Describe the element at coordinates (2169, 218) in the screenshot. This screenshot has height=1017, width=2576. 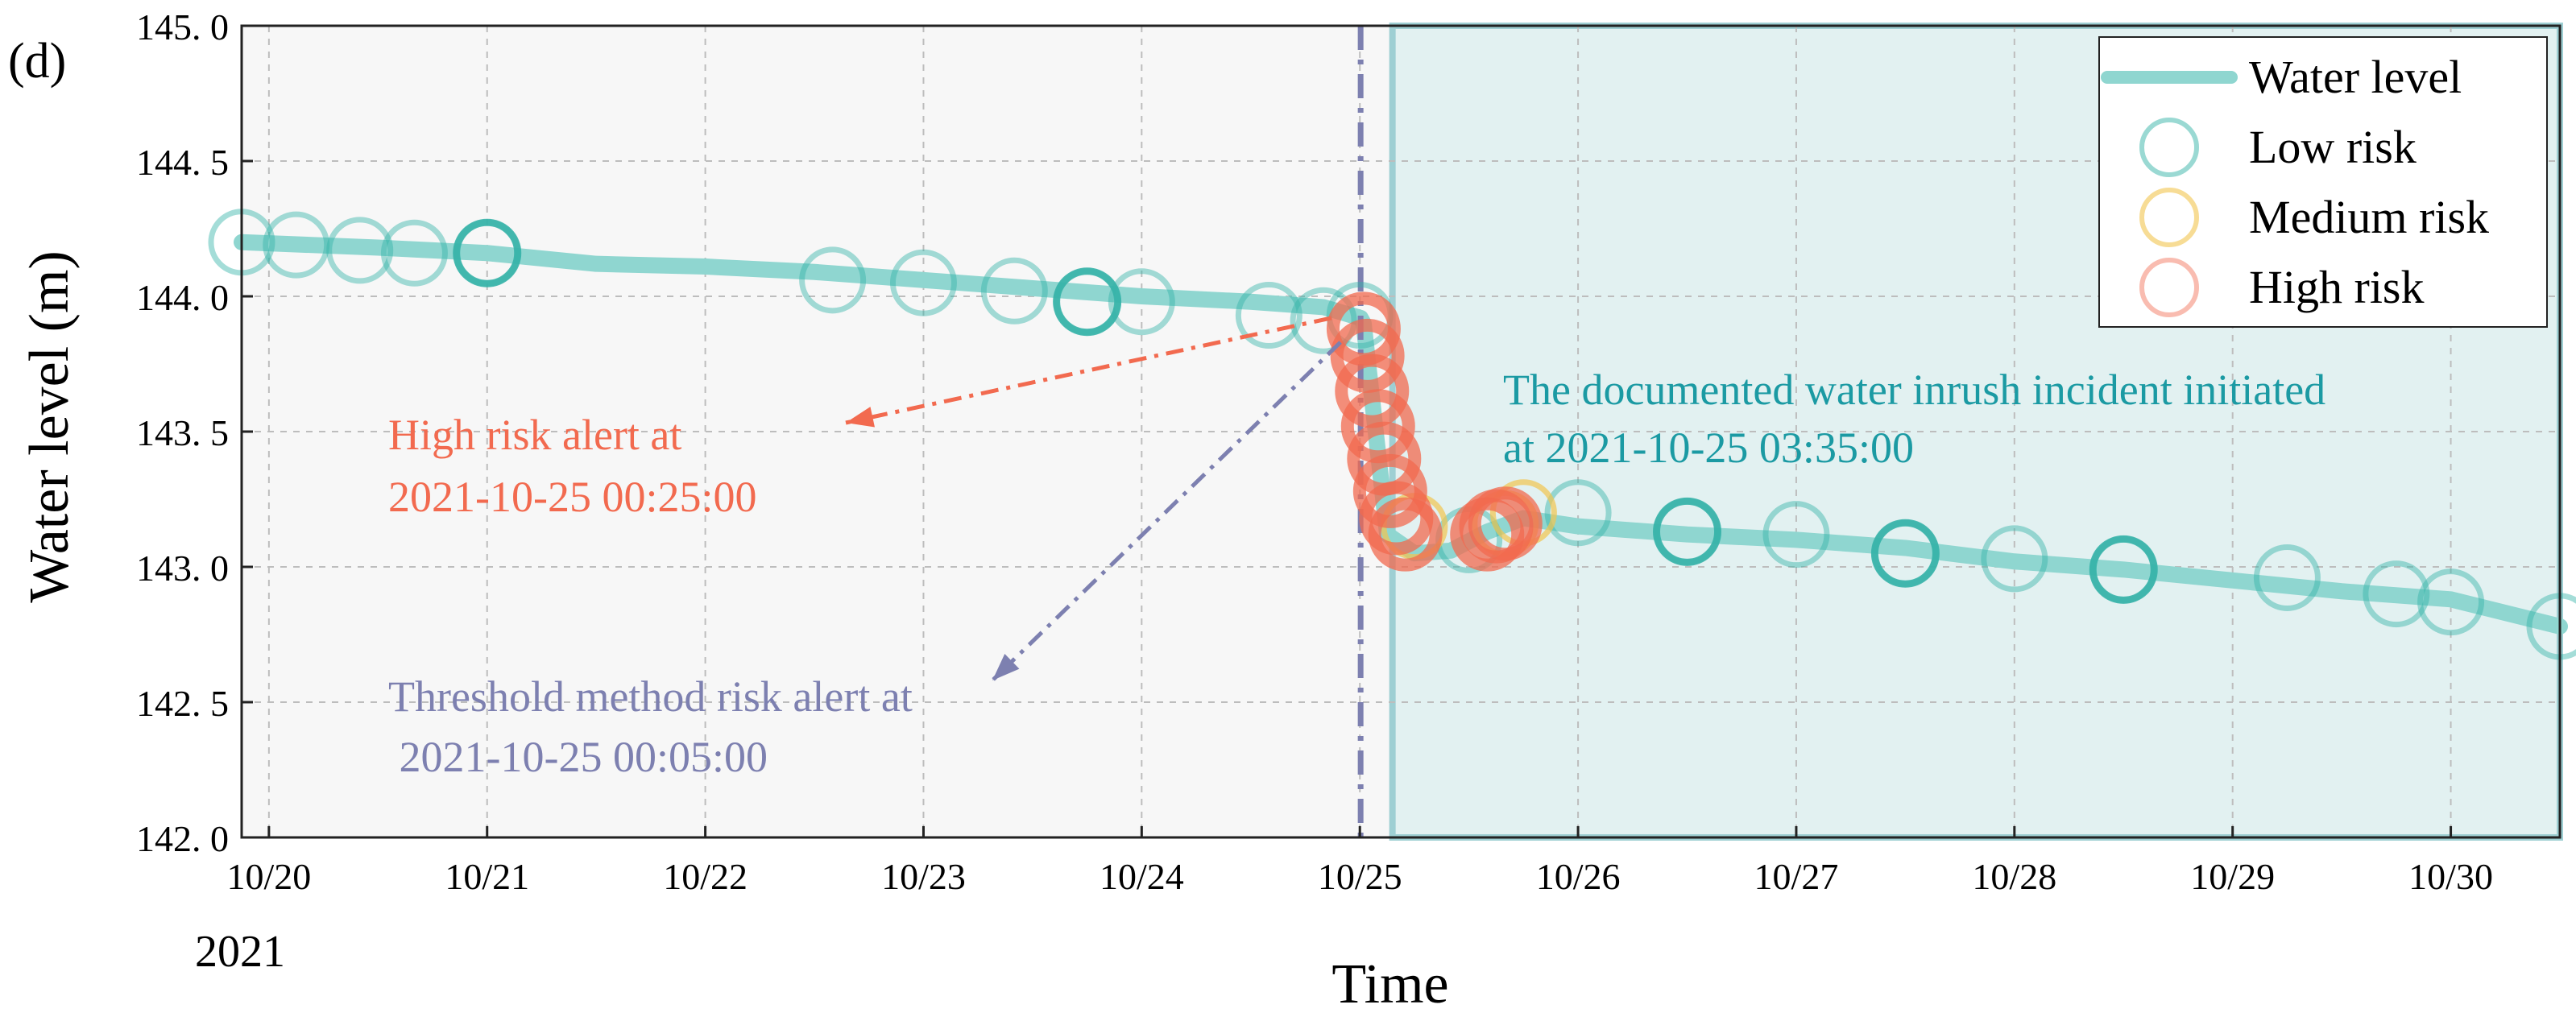
I see `legend-medium-risk-symbol` at that location.